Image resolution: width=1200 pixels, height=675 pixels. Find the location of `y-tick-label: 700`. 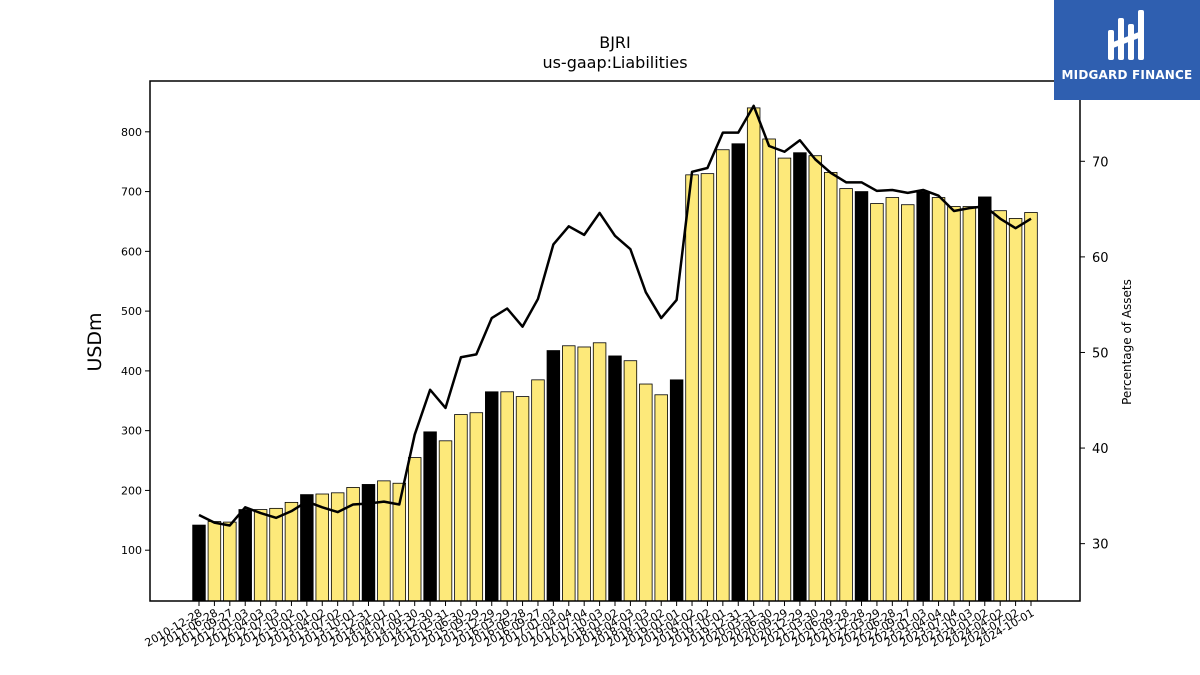

y-tick-label: 700 is located at coordinates (131, 192).